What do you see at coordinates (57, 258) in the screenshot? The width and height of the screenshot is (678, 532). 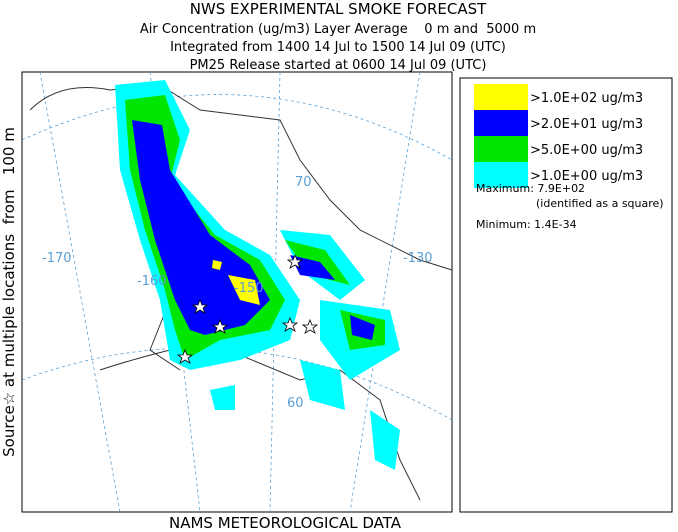 I see `grid-label: -170` at bounding box center [57, 258].